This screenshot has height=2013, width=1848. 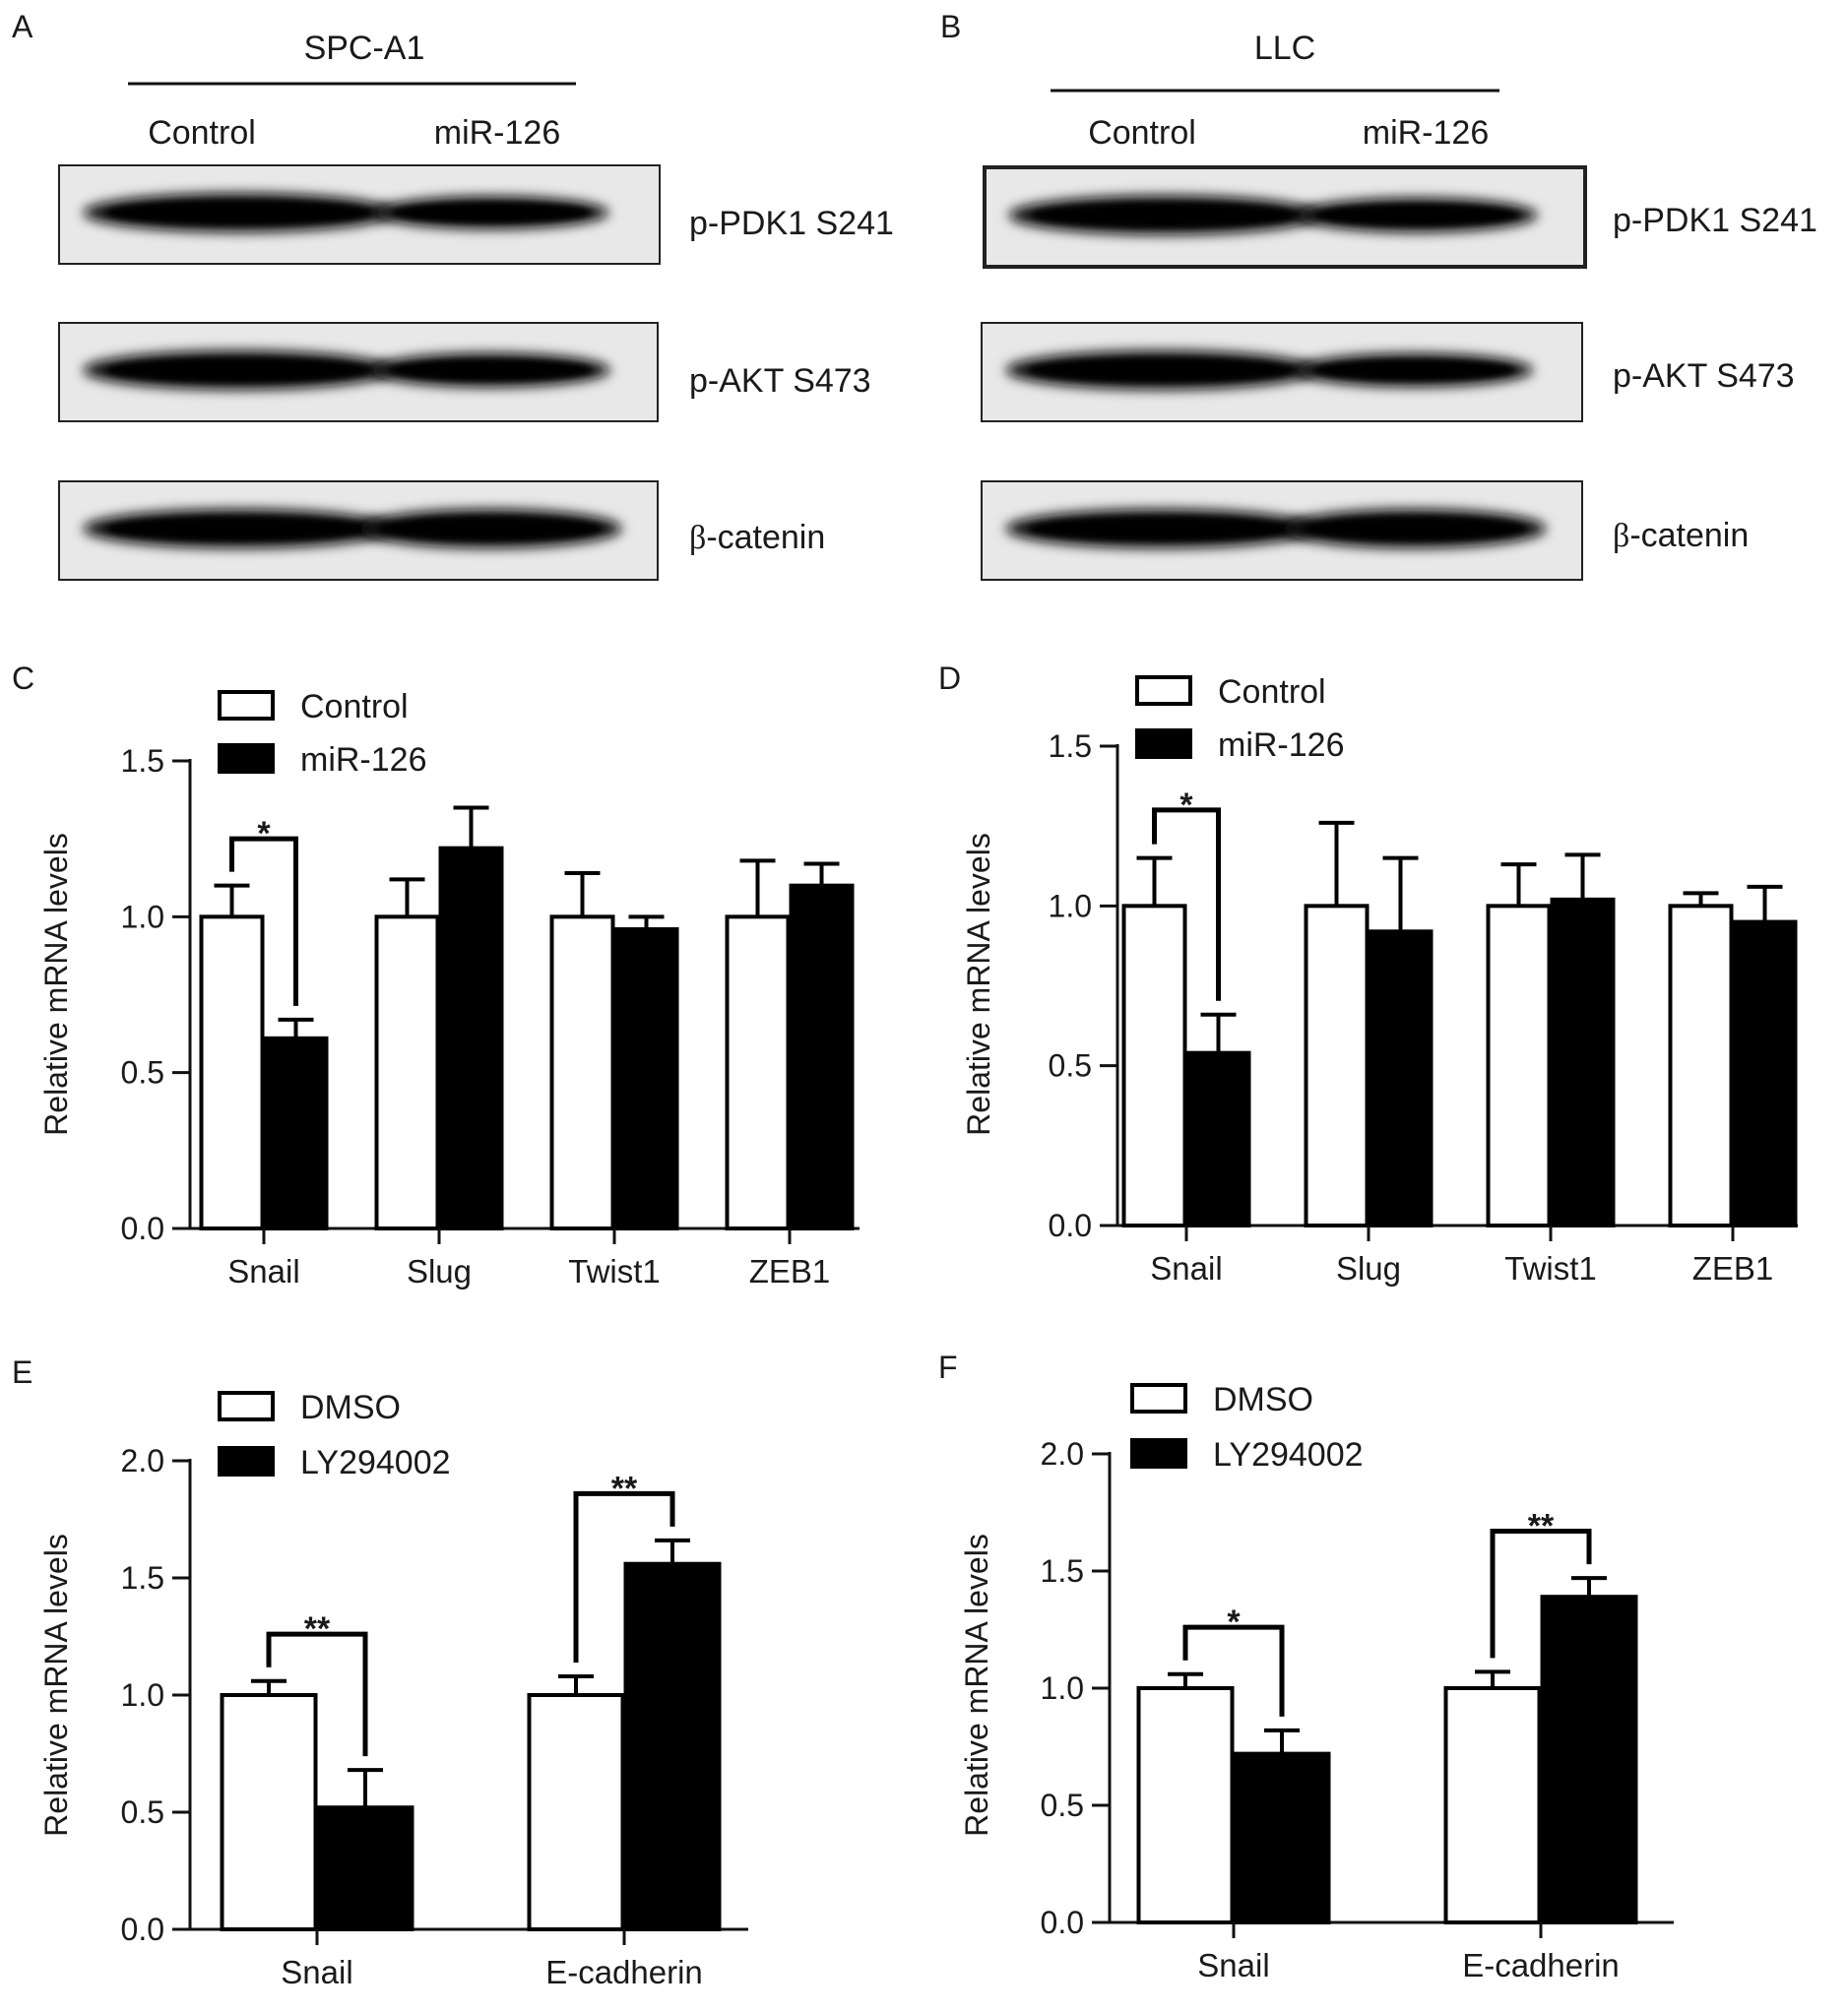 What do you see at coordinates (697, 538) in the screenshot?
I see `greek-letter: β` at bounding box center [697, 538].